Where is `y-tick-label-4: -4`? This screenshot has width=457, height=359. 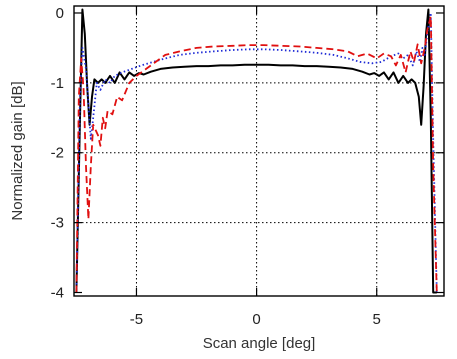 y-tick-label-4: -4 is located at coordinates (57, 293).